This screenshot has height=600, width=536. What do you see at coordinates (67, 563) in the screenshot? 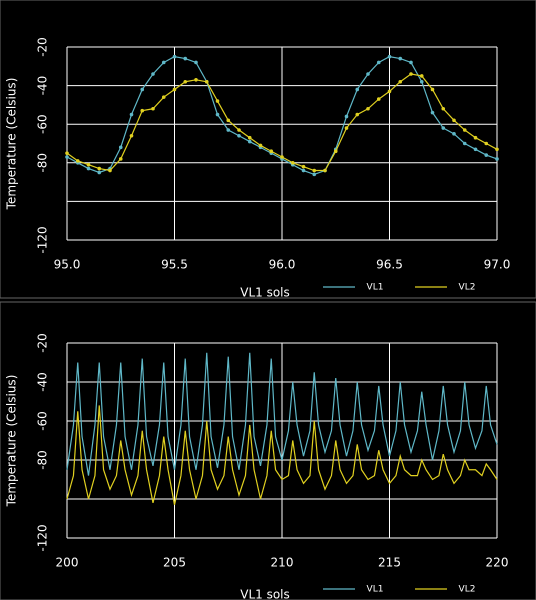
I see `x-tick-label: 200` at bounding box center [67, 563].